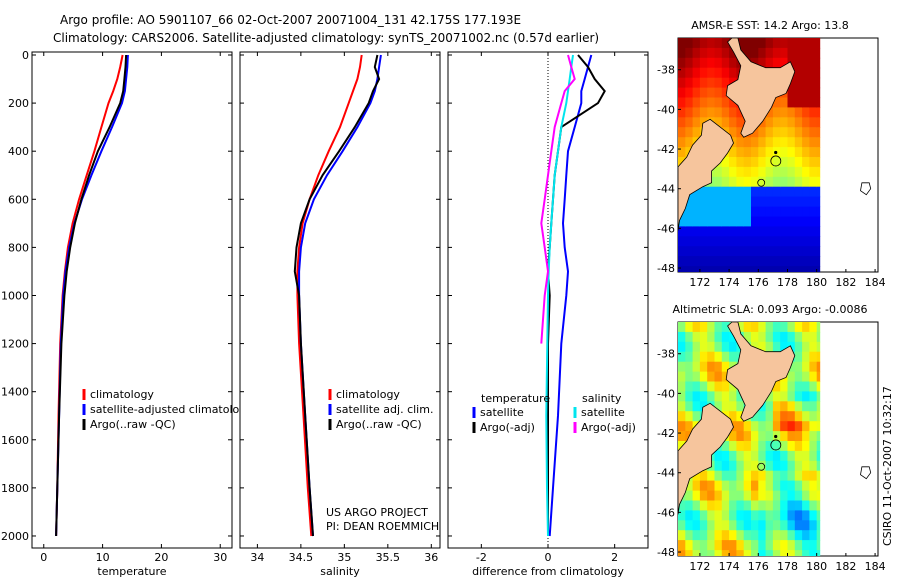  What do you see at coordinates (388, 557) in the screenshot?
I see `x-tick-label: 35.5` at bounding box center [388, 557].